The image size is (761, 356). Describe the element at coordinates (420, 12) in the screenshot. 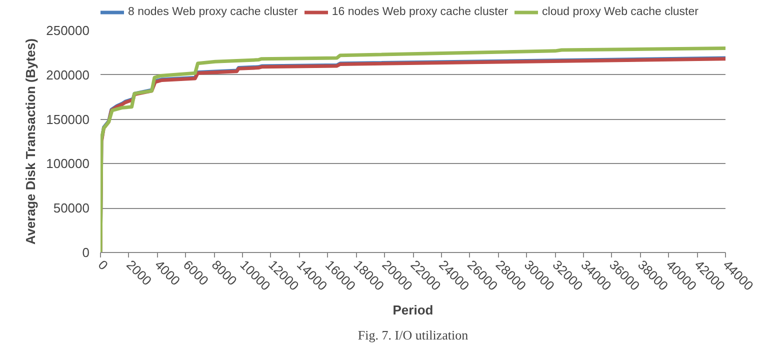

I see `legend-label: 16 nodes Web proxy cache cluster` at that location.